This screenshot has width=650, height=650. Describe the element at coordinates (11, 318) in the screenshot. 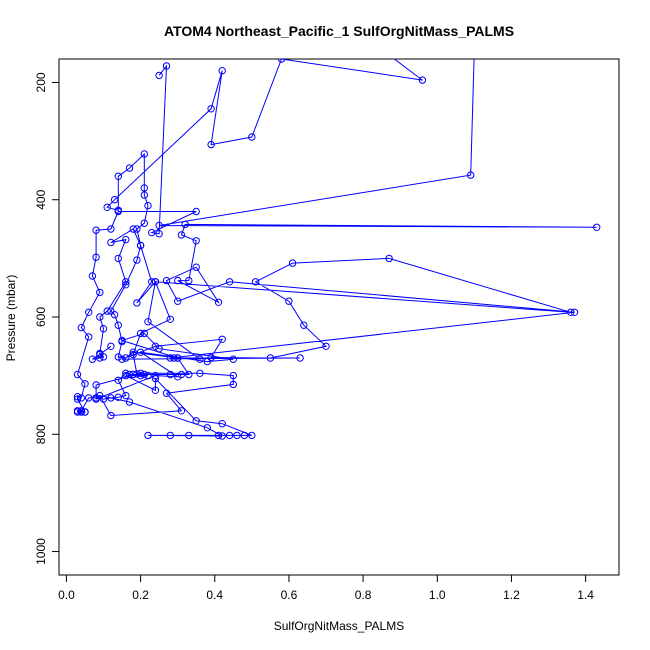

I see `y-axis-label: Pressure (mbar)` at that location.